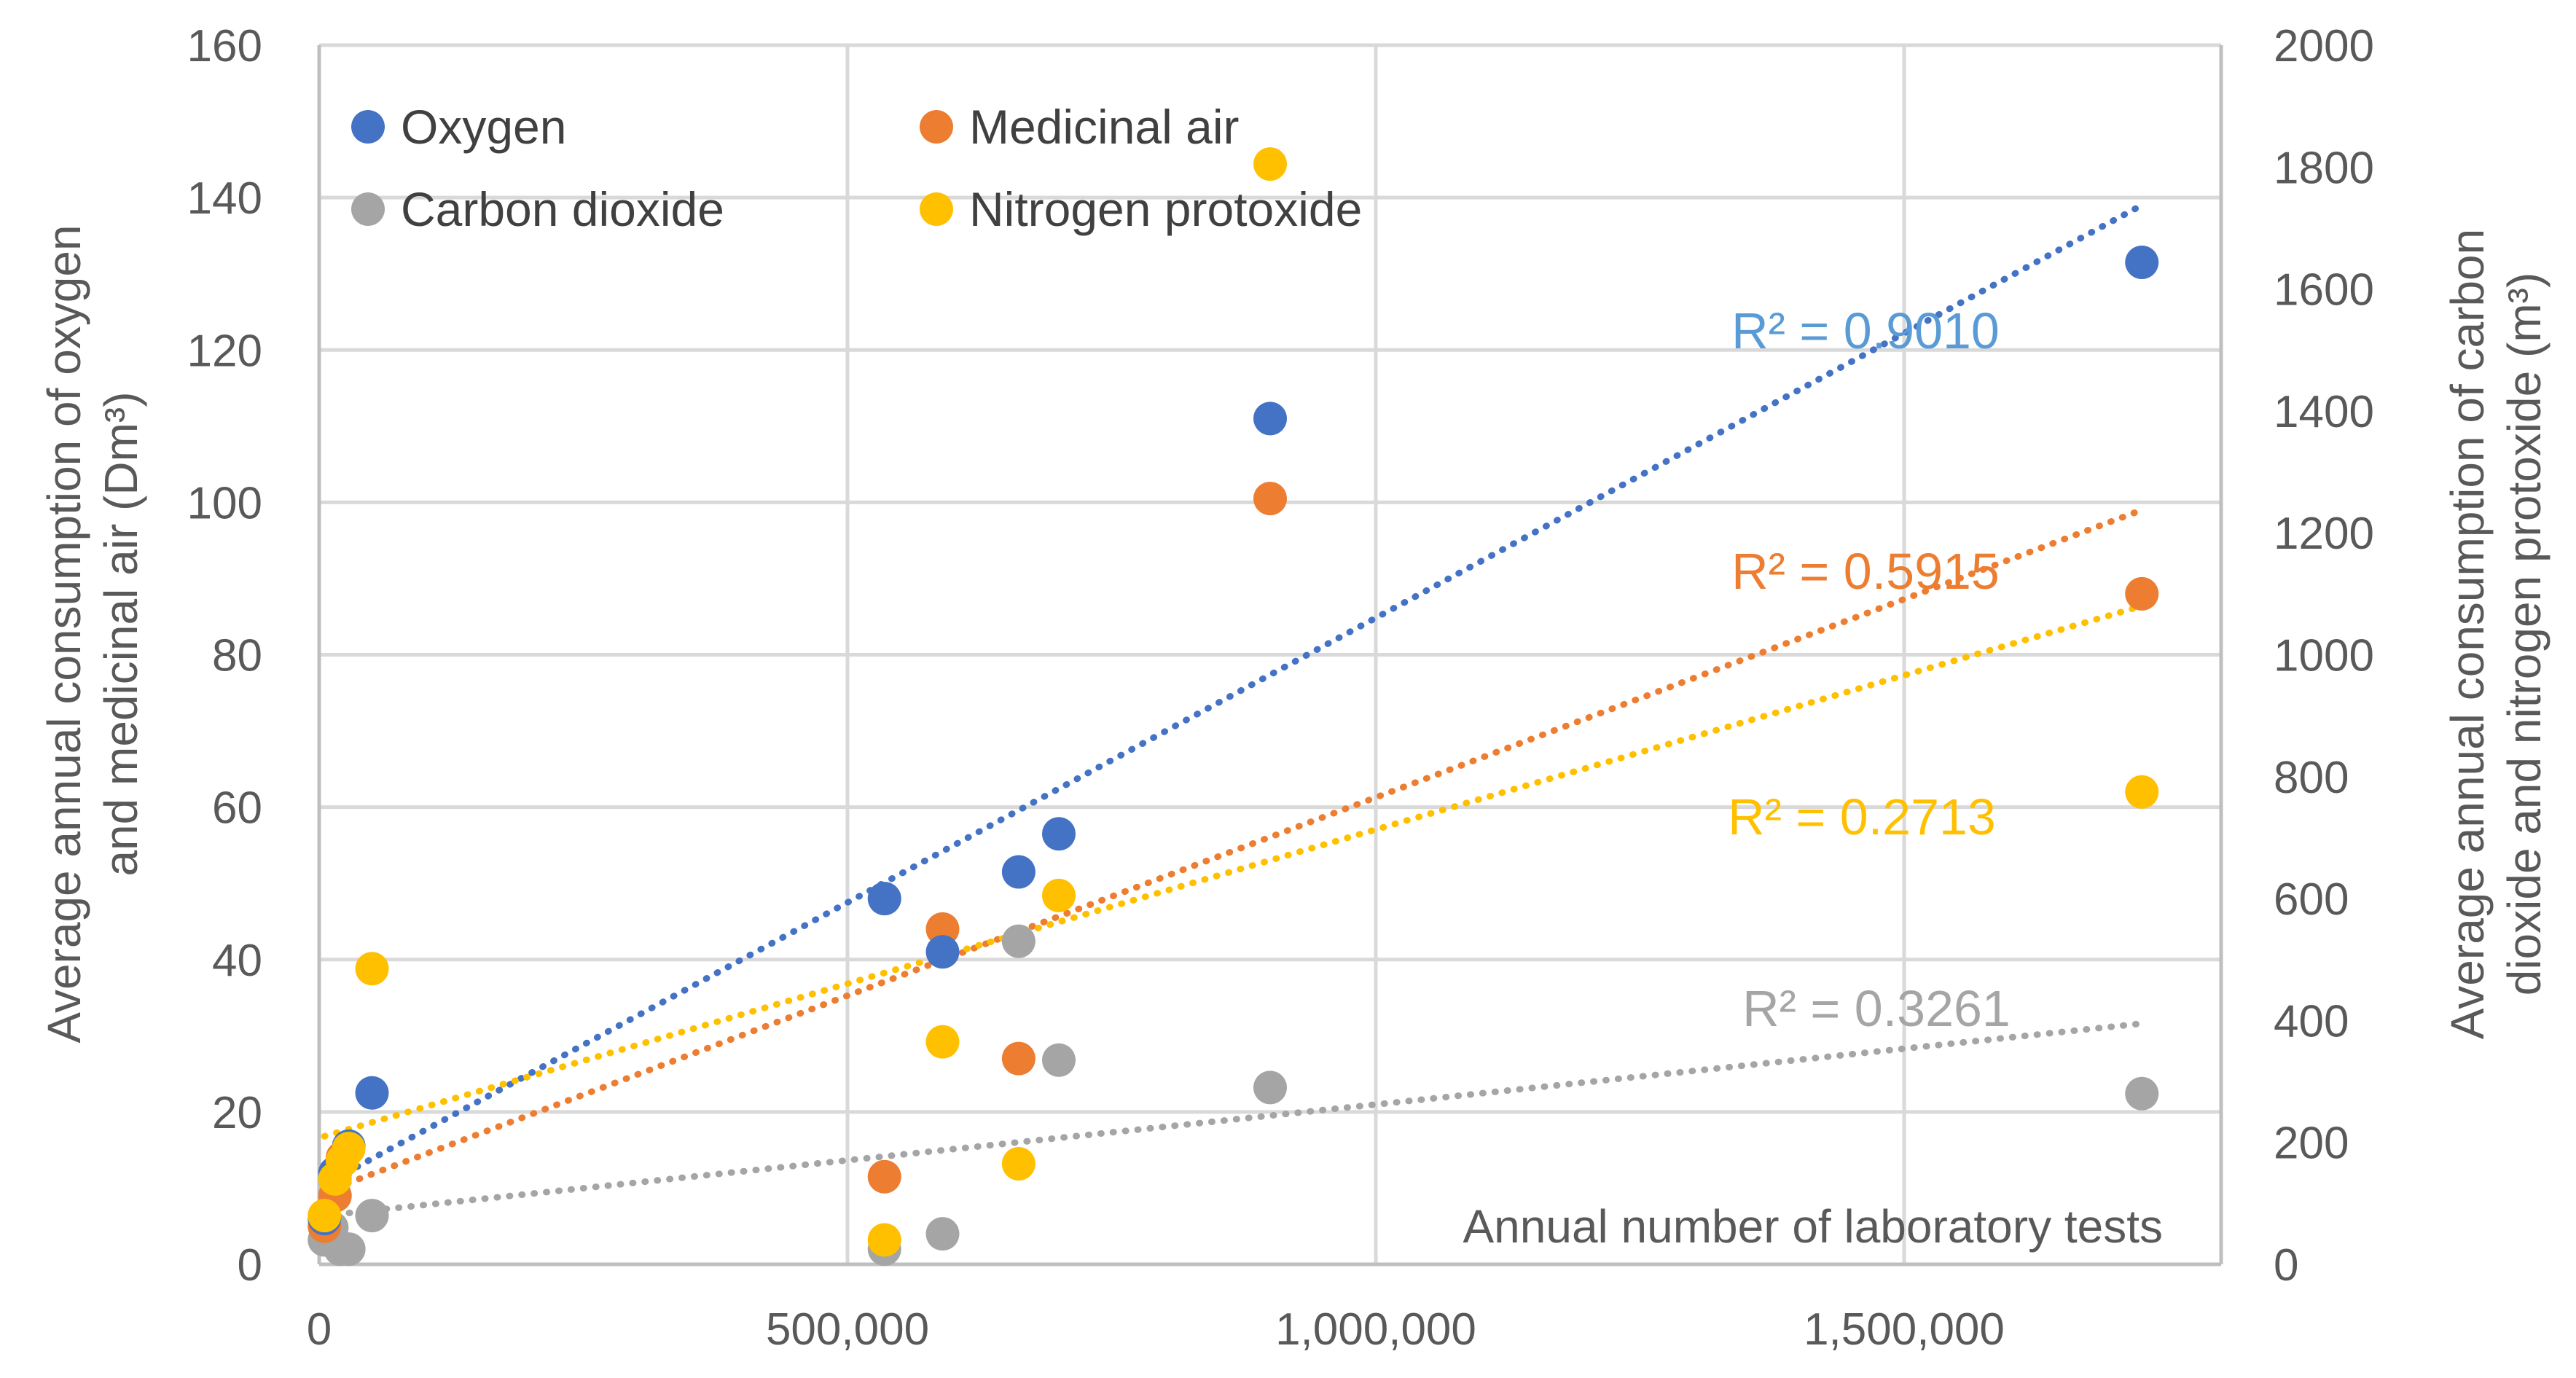 The height and width of the screenshot is (1378, 2576). Describe the element at coordinates (2324, 168) in the screenshot. I see `y-right-tick-label: 1800` at that location.